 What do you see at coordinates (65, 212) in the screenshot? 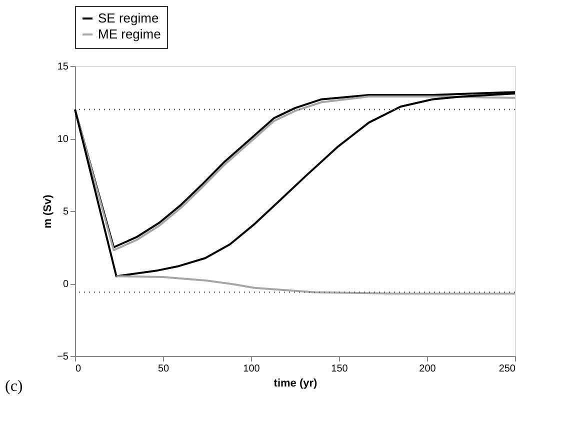
I see `y-tick-label: 5` at bounding box center [65, 212].